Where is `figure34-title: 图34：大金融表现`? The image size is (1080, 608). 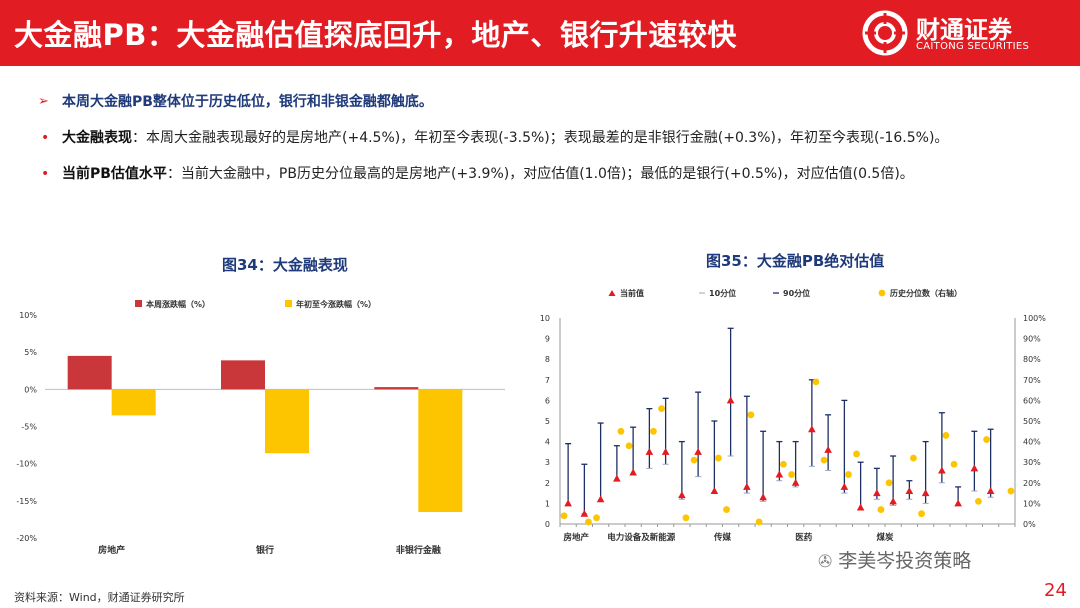
figure34-title: 图34：大金融表现 is located at coordinates (285, 265).